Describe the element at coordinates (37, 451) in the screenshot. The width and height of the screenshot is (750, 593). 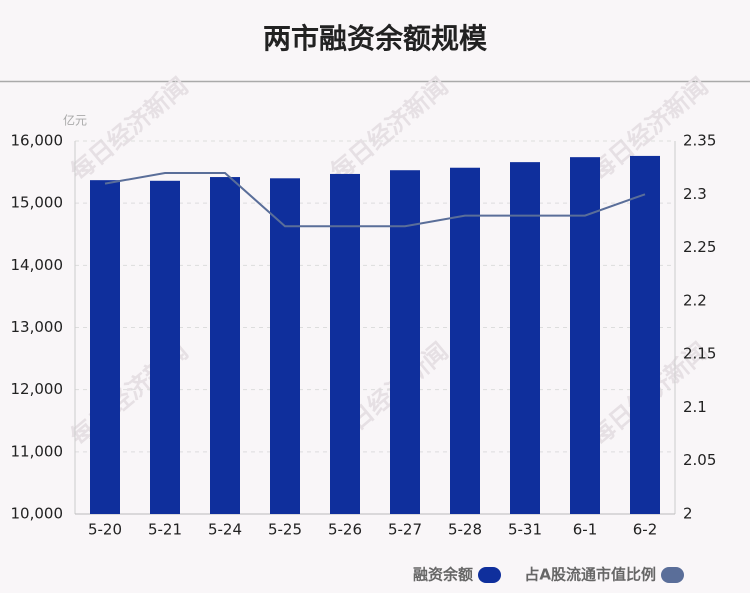
I see `y-tick-label: 11,000` at that location.